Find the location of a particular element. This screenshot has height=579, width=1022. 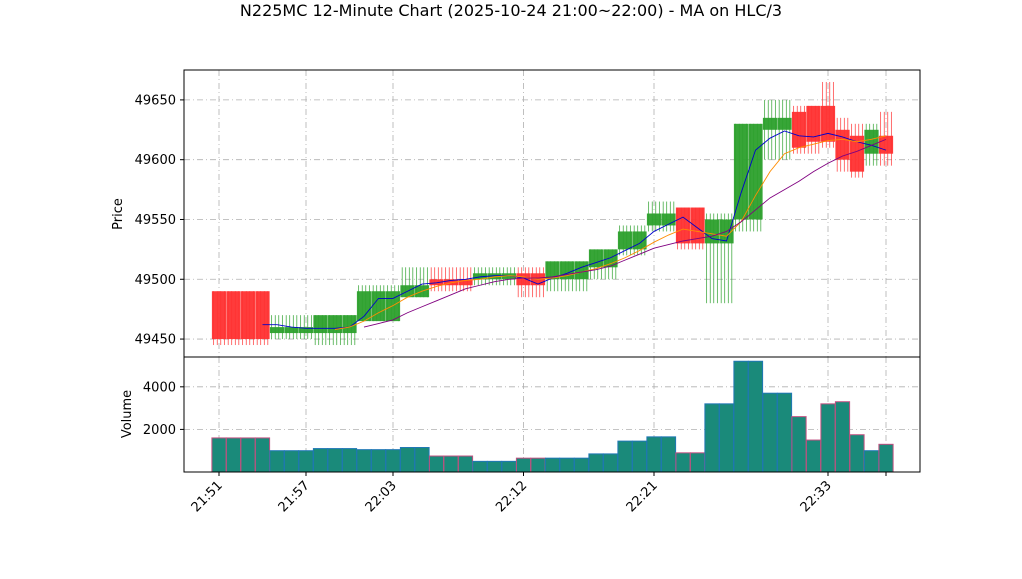

x-tick-label: 22:03 is located at coordinates (381, 496).